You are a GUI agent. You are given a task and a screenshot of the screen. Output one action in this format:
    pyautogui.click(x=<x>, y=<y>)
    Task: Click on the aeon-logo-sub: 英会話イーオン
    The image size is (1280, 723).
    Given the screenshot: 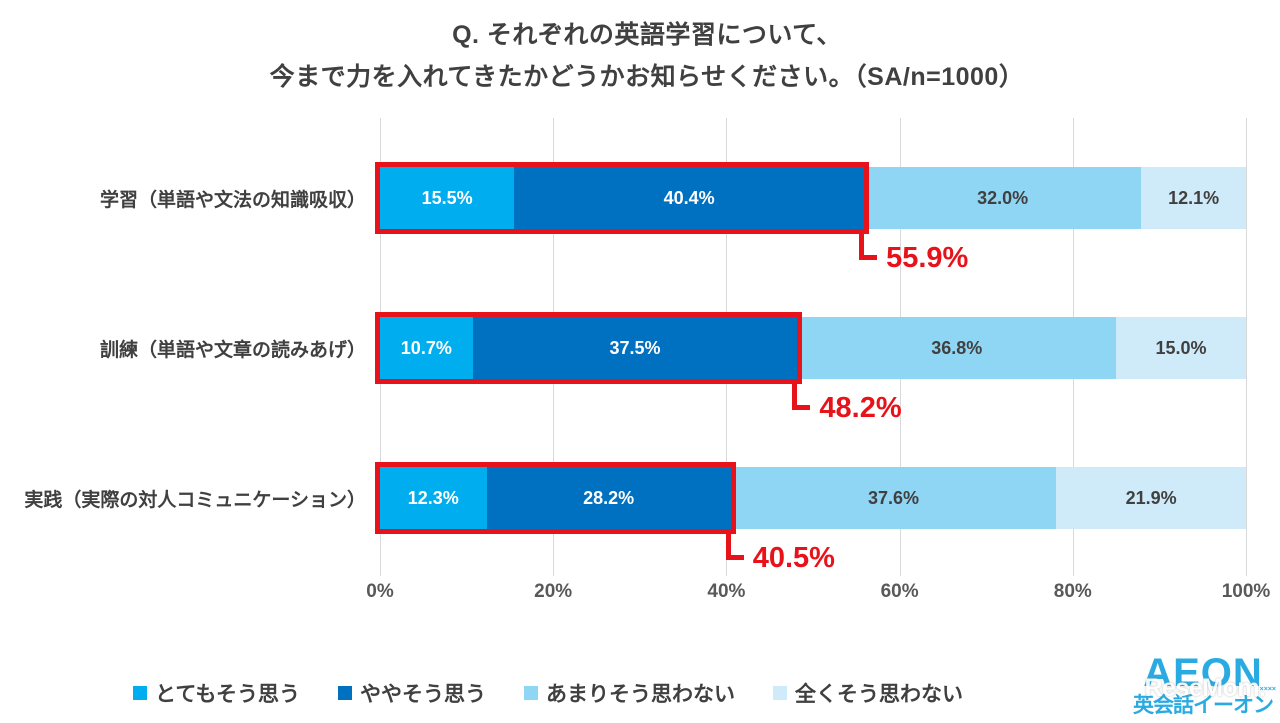 What is the action you would take?
    pyautogui.click(x=1203, y=705)
    